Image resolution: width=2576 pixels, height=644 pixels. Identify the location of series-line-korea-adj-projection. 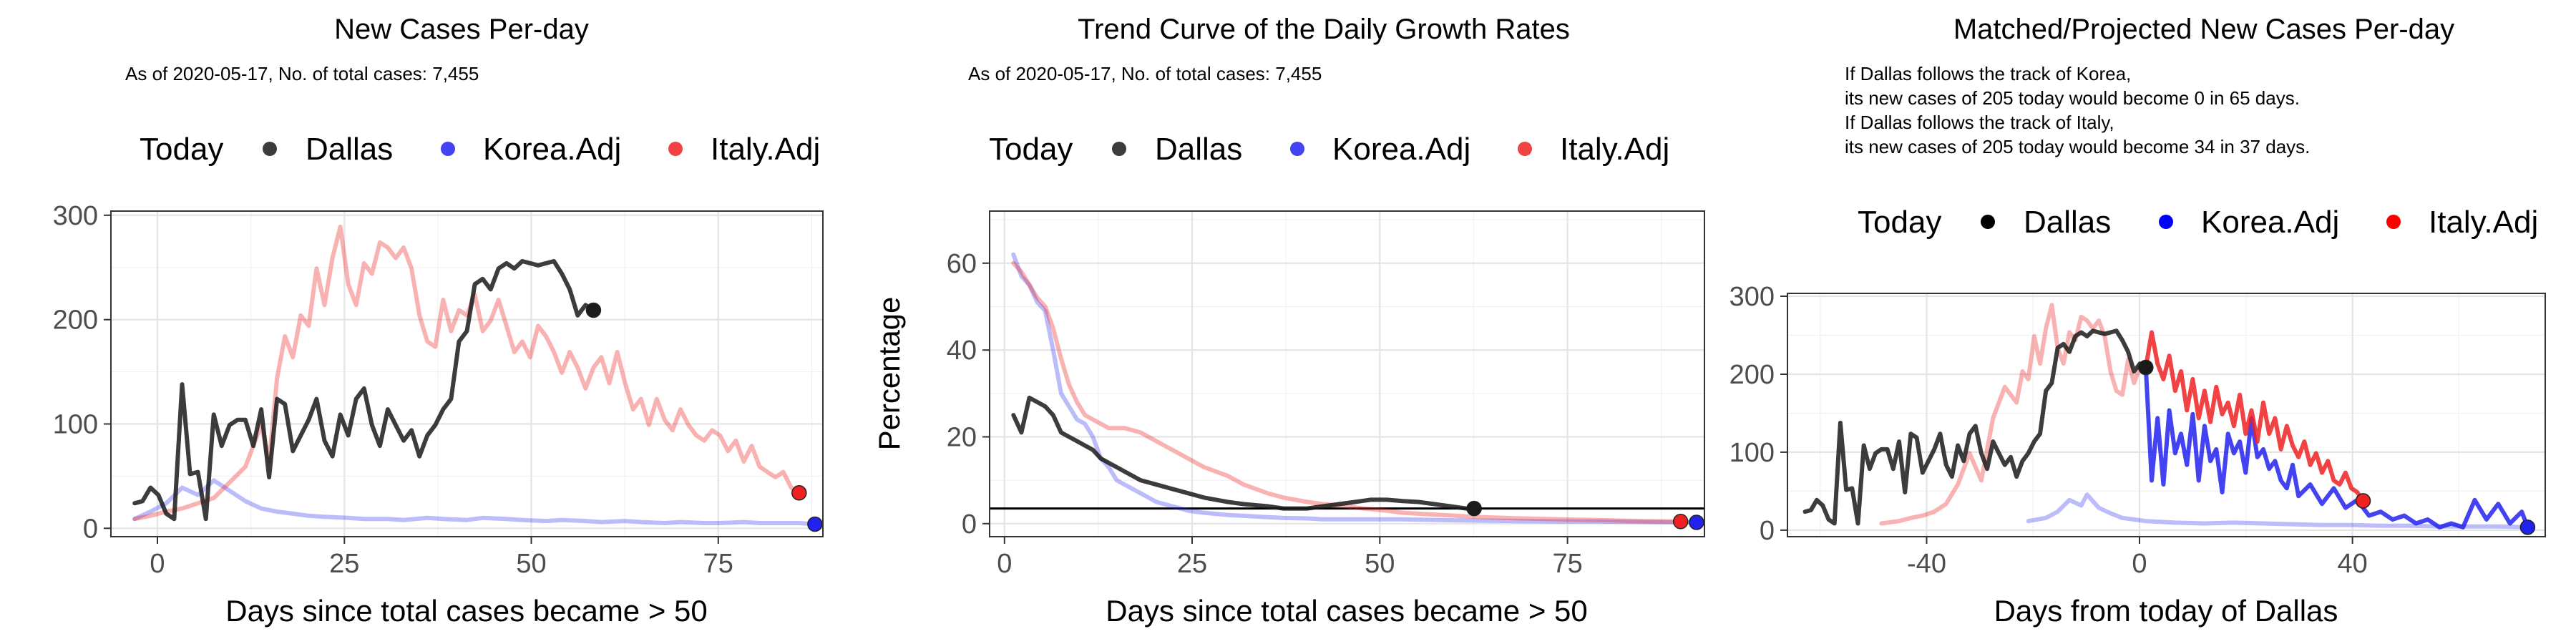
(2336, 447).